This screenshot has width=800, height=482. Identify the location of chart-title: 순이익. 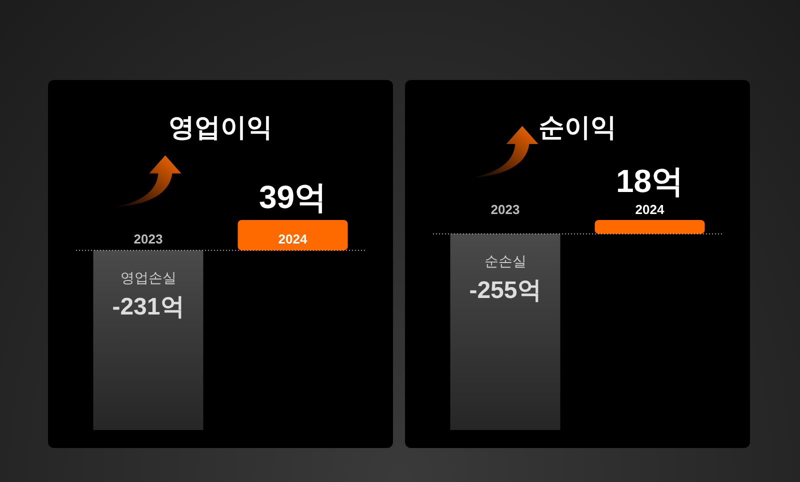
(577, 127).